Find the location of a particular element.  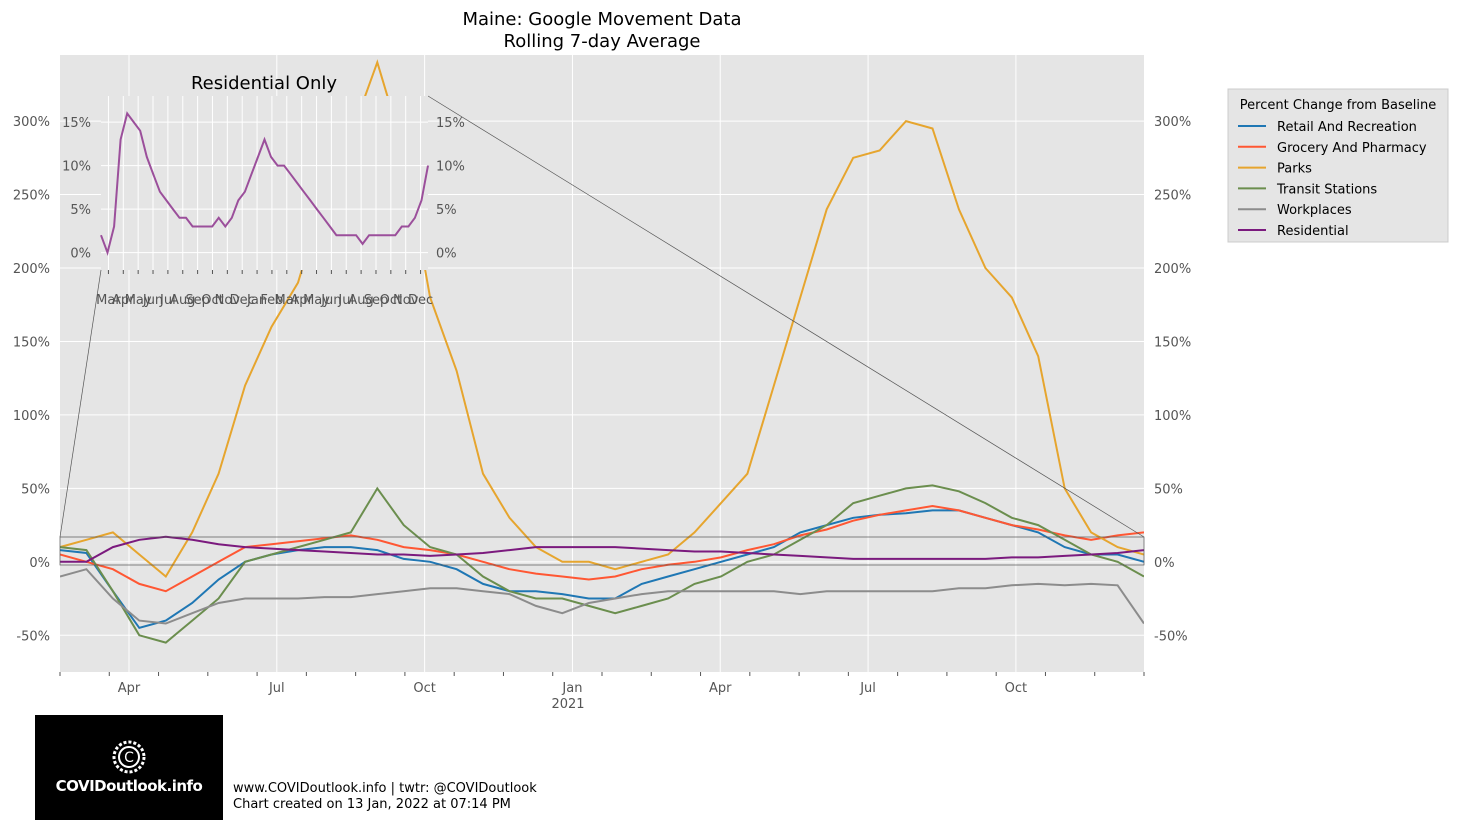

legend-label: Retail And Recreation is located at coordinates (1347, 127).